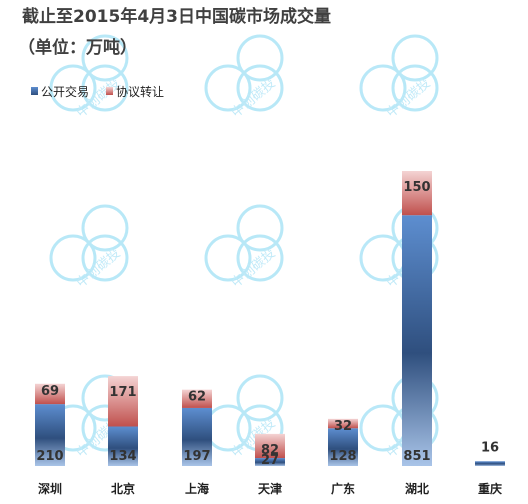  I want to click on category-label-5: 湖北, so click(417, 488).